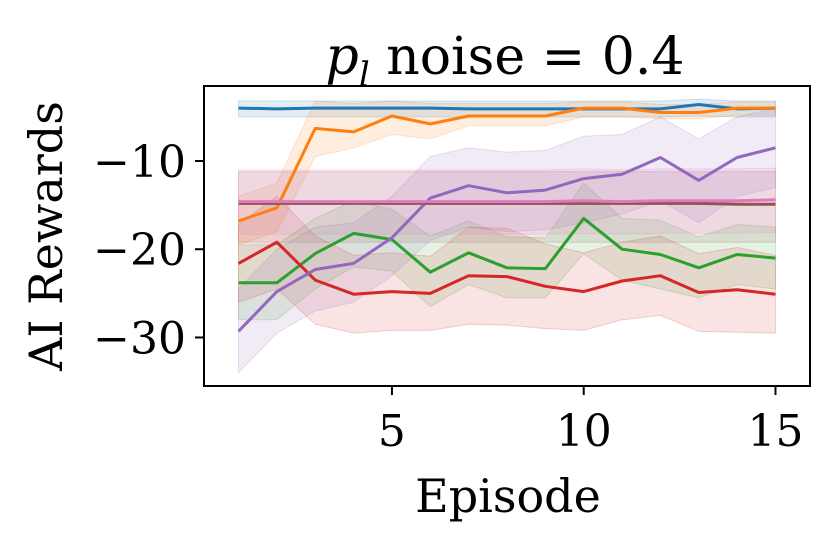 The image size is (831, 543). What do you see at coordinates (139, 338) in the screenshot?
I see `y-tick-label: −30` at bounding box center [139, 338].